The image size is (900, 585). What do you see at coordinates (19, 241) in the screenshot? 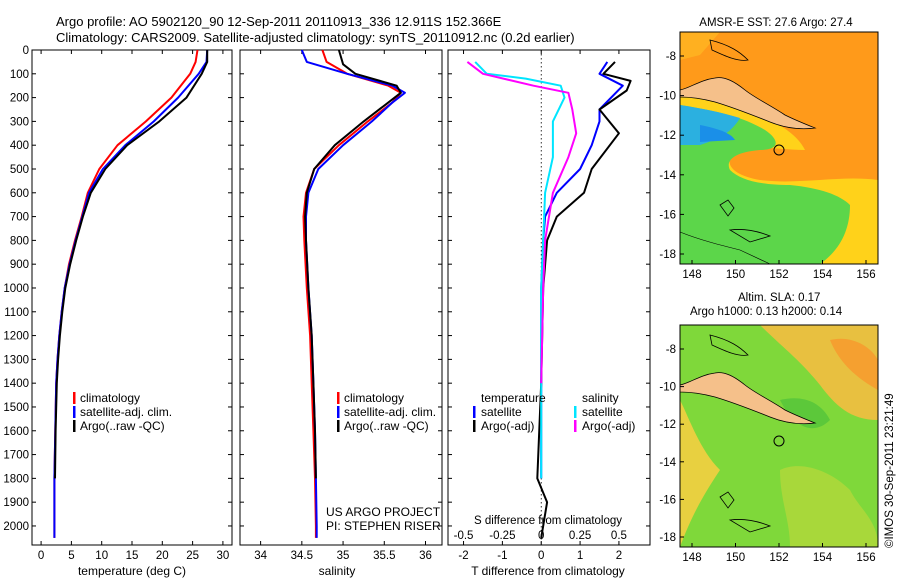
I see `depth-tick-label: 800` at bounding box center [19, 241].